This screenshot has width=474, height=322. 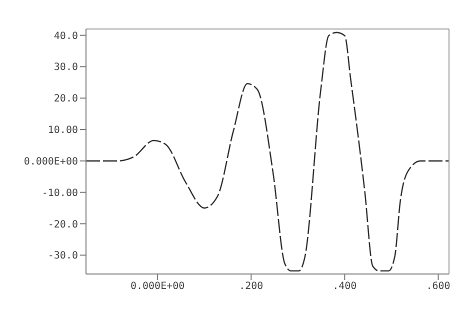 I want to click on y-tick-label: -20.0, so click(x=63, y=224).